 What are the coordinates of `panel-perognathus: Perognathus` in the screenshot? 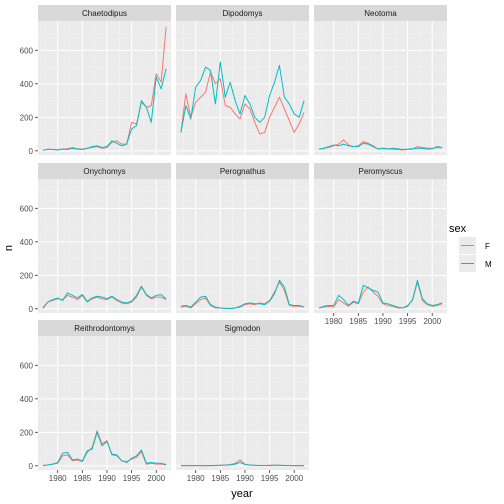 It's located at (242, 238).